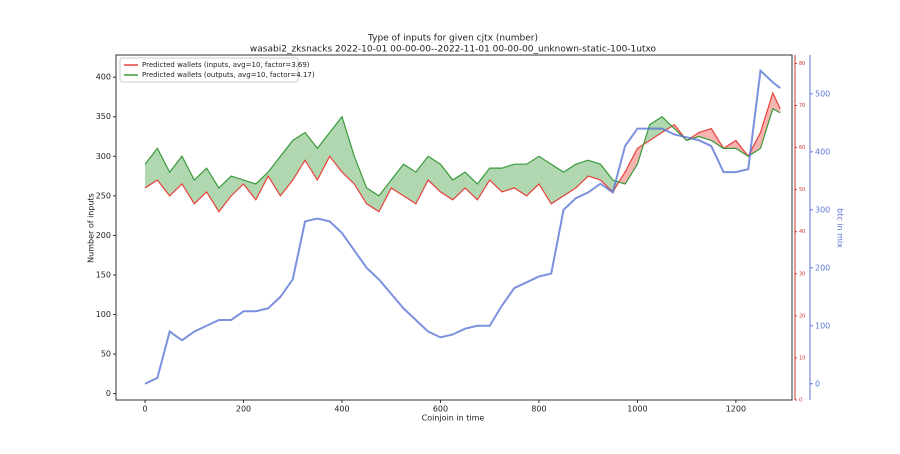 The image size is (900, 454). Describe the element at coordinates (822, 151) in the screenshot. I see `y2-tick-label: 400` at that location.